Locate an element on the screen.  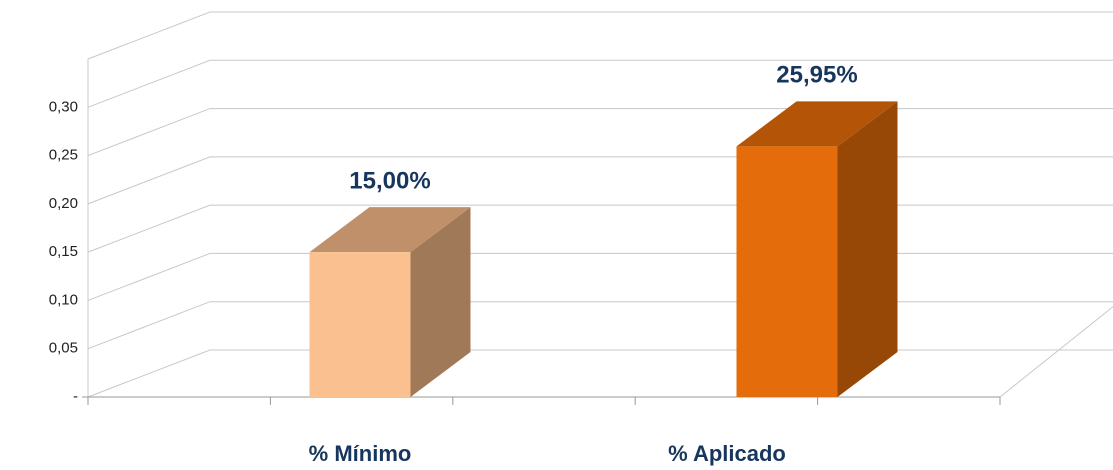
y-tick-label: 0,10 is located at coordinates (63, 299).